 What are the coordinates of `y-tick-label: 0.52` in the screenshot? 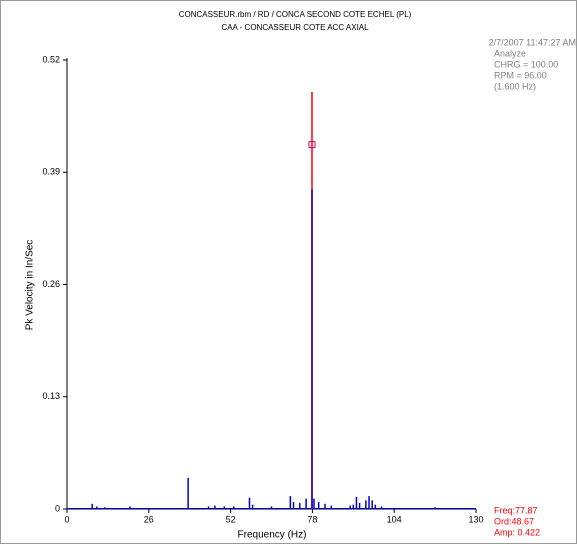 It's located at (51, 59).